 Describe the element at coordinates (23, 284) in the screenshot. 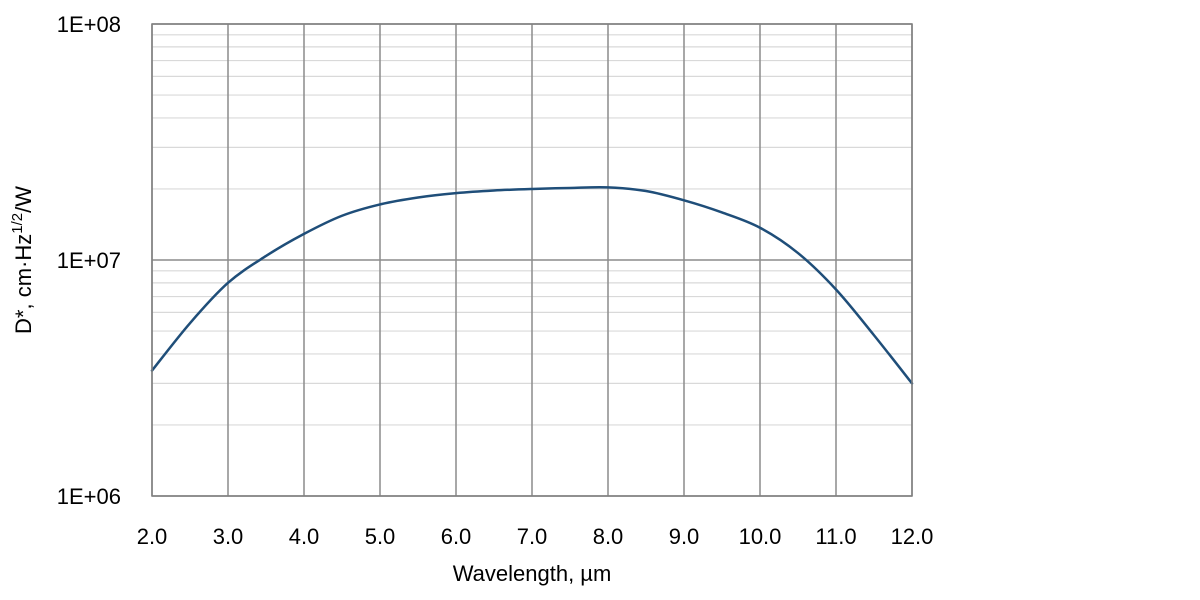

I see `y-axis-title-main: D*, cm·Hz` at that location.